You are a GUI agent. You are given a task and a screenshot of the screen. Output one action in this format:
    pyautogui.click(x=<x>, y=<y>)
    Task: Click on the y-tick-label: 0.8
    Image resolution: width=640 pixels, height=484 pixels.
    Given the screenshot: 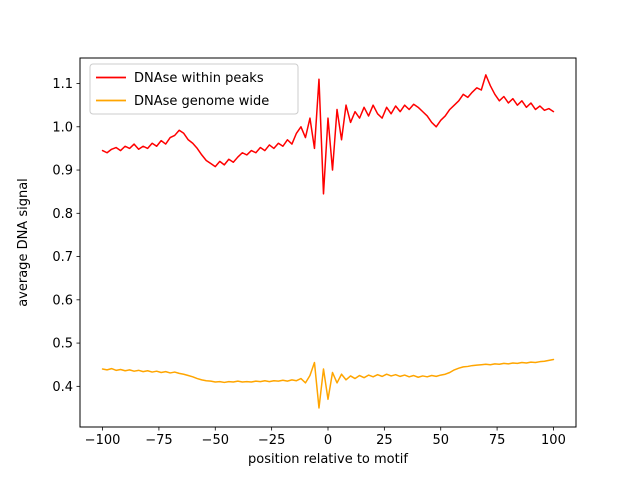 What is the action you would take?
    pyautogui.click(x=62, y=214)
    